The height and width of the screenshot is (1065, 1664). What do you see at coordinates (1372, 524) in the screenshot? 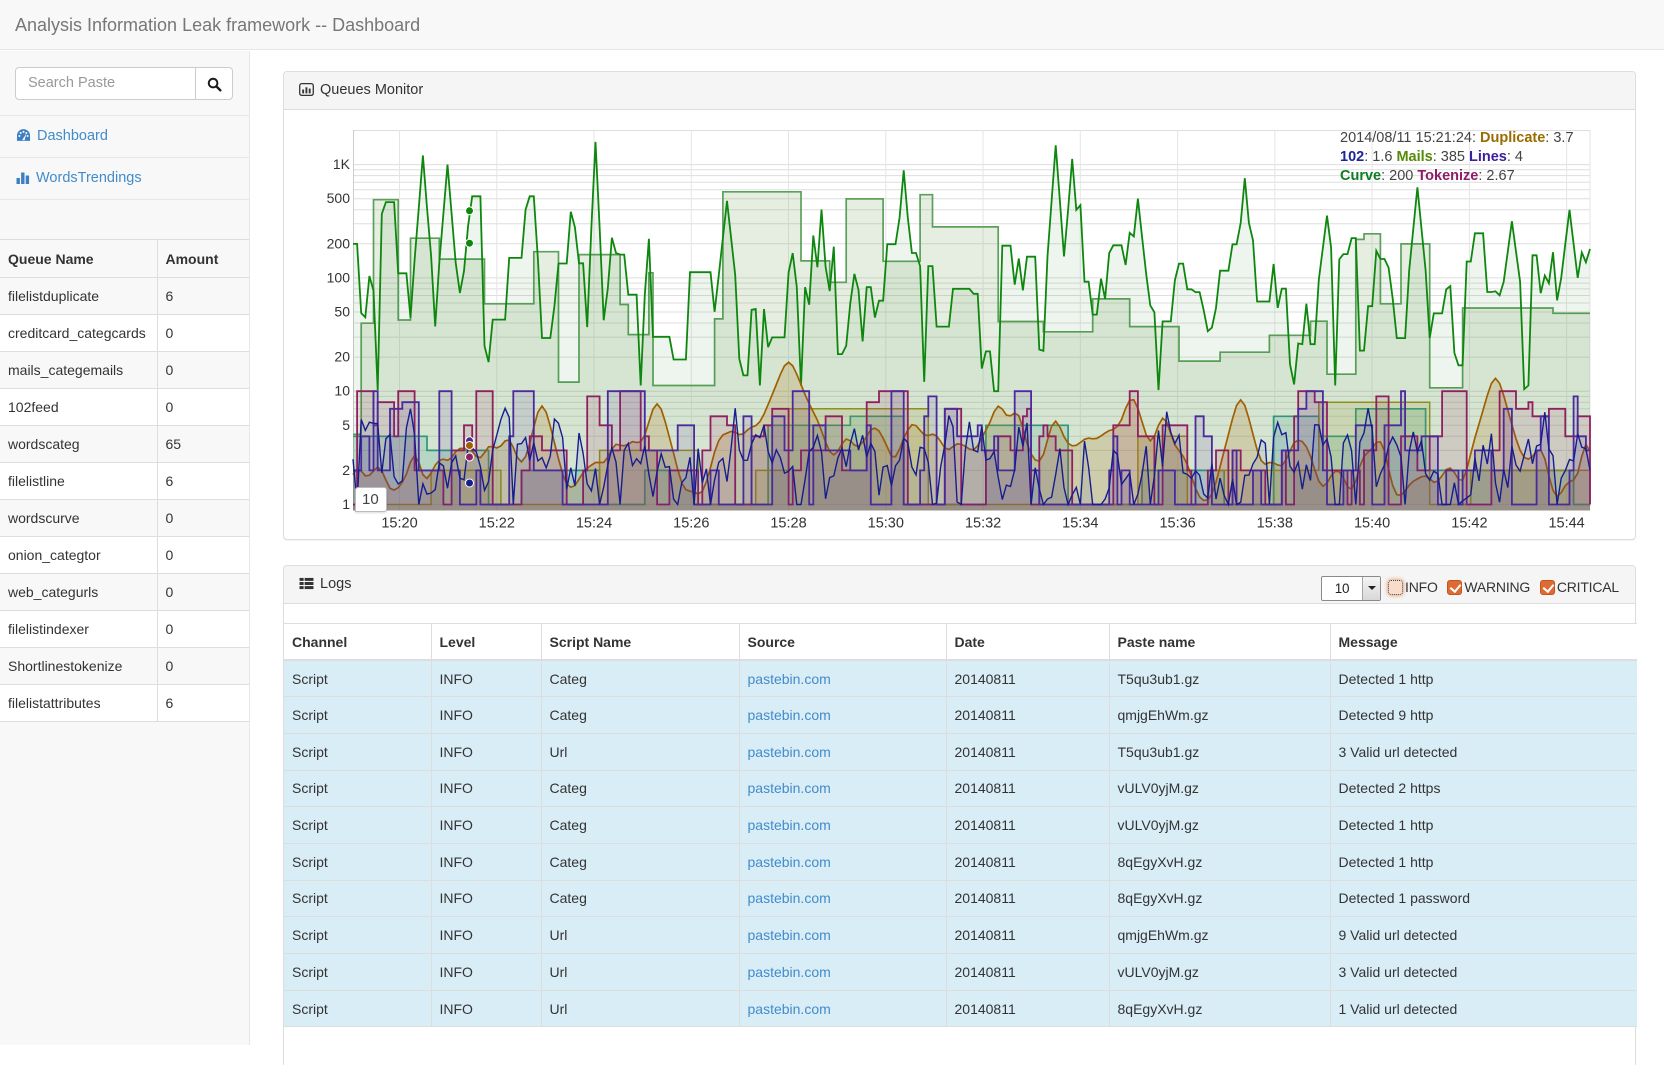
I see `svg-text: 15:40` at bounding box center [1372, 524].